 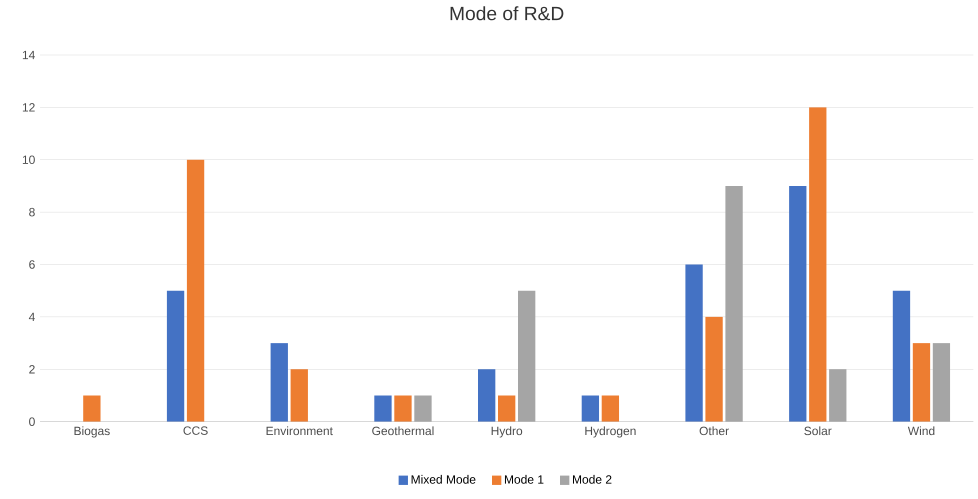 What do you see at coordinates (403, 431) in the screenshot?
I see `x-tick-label: Geothermal` at bounding box center [403, 431].